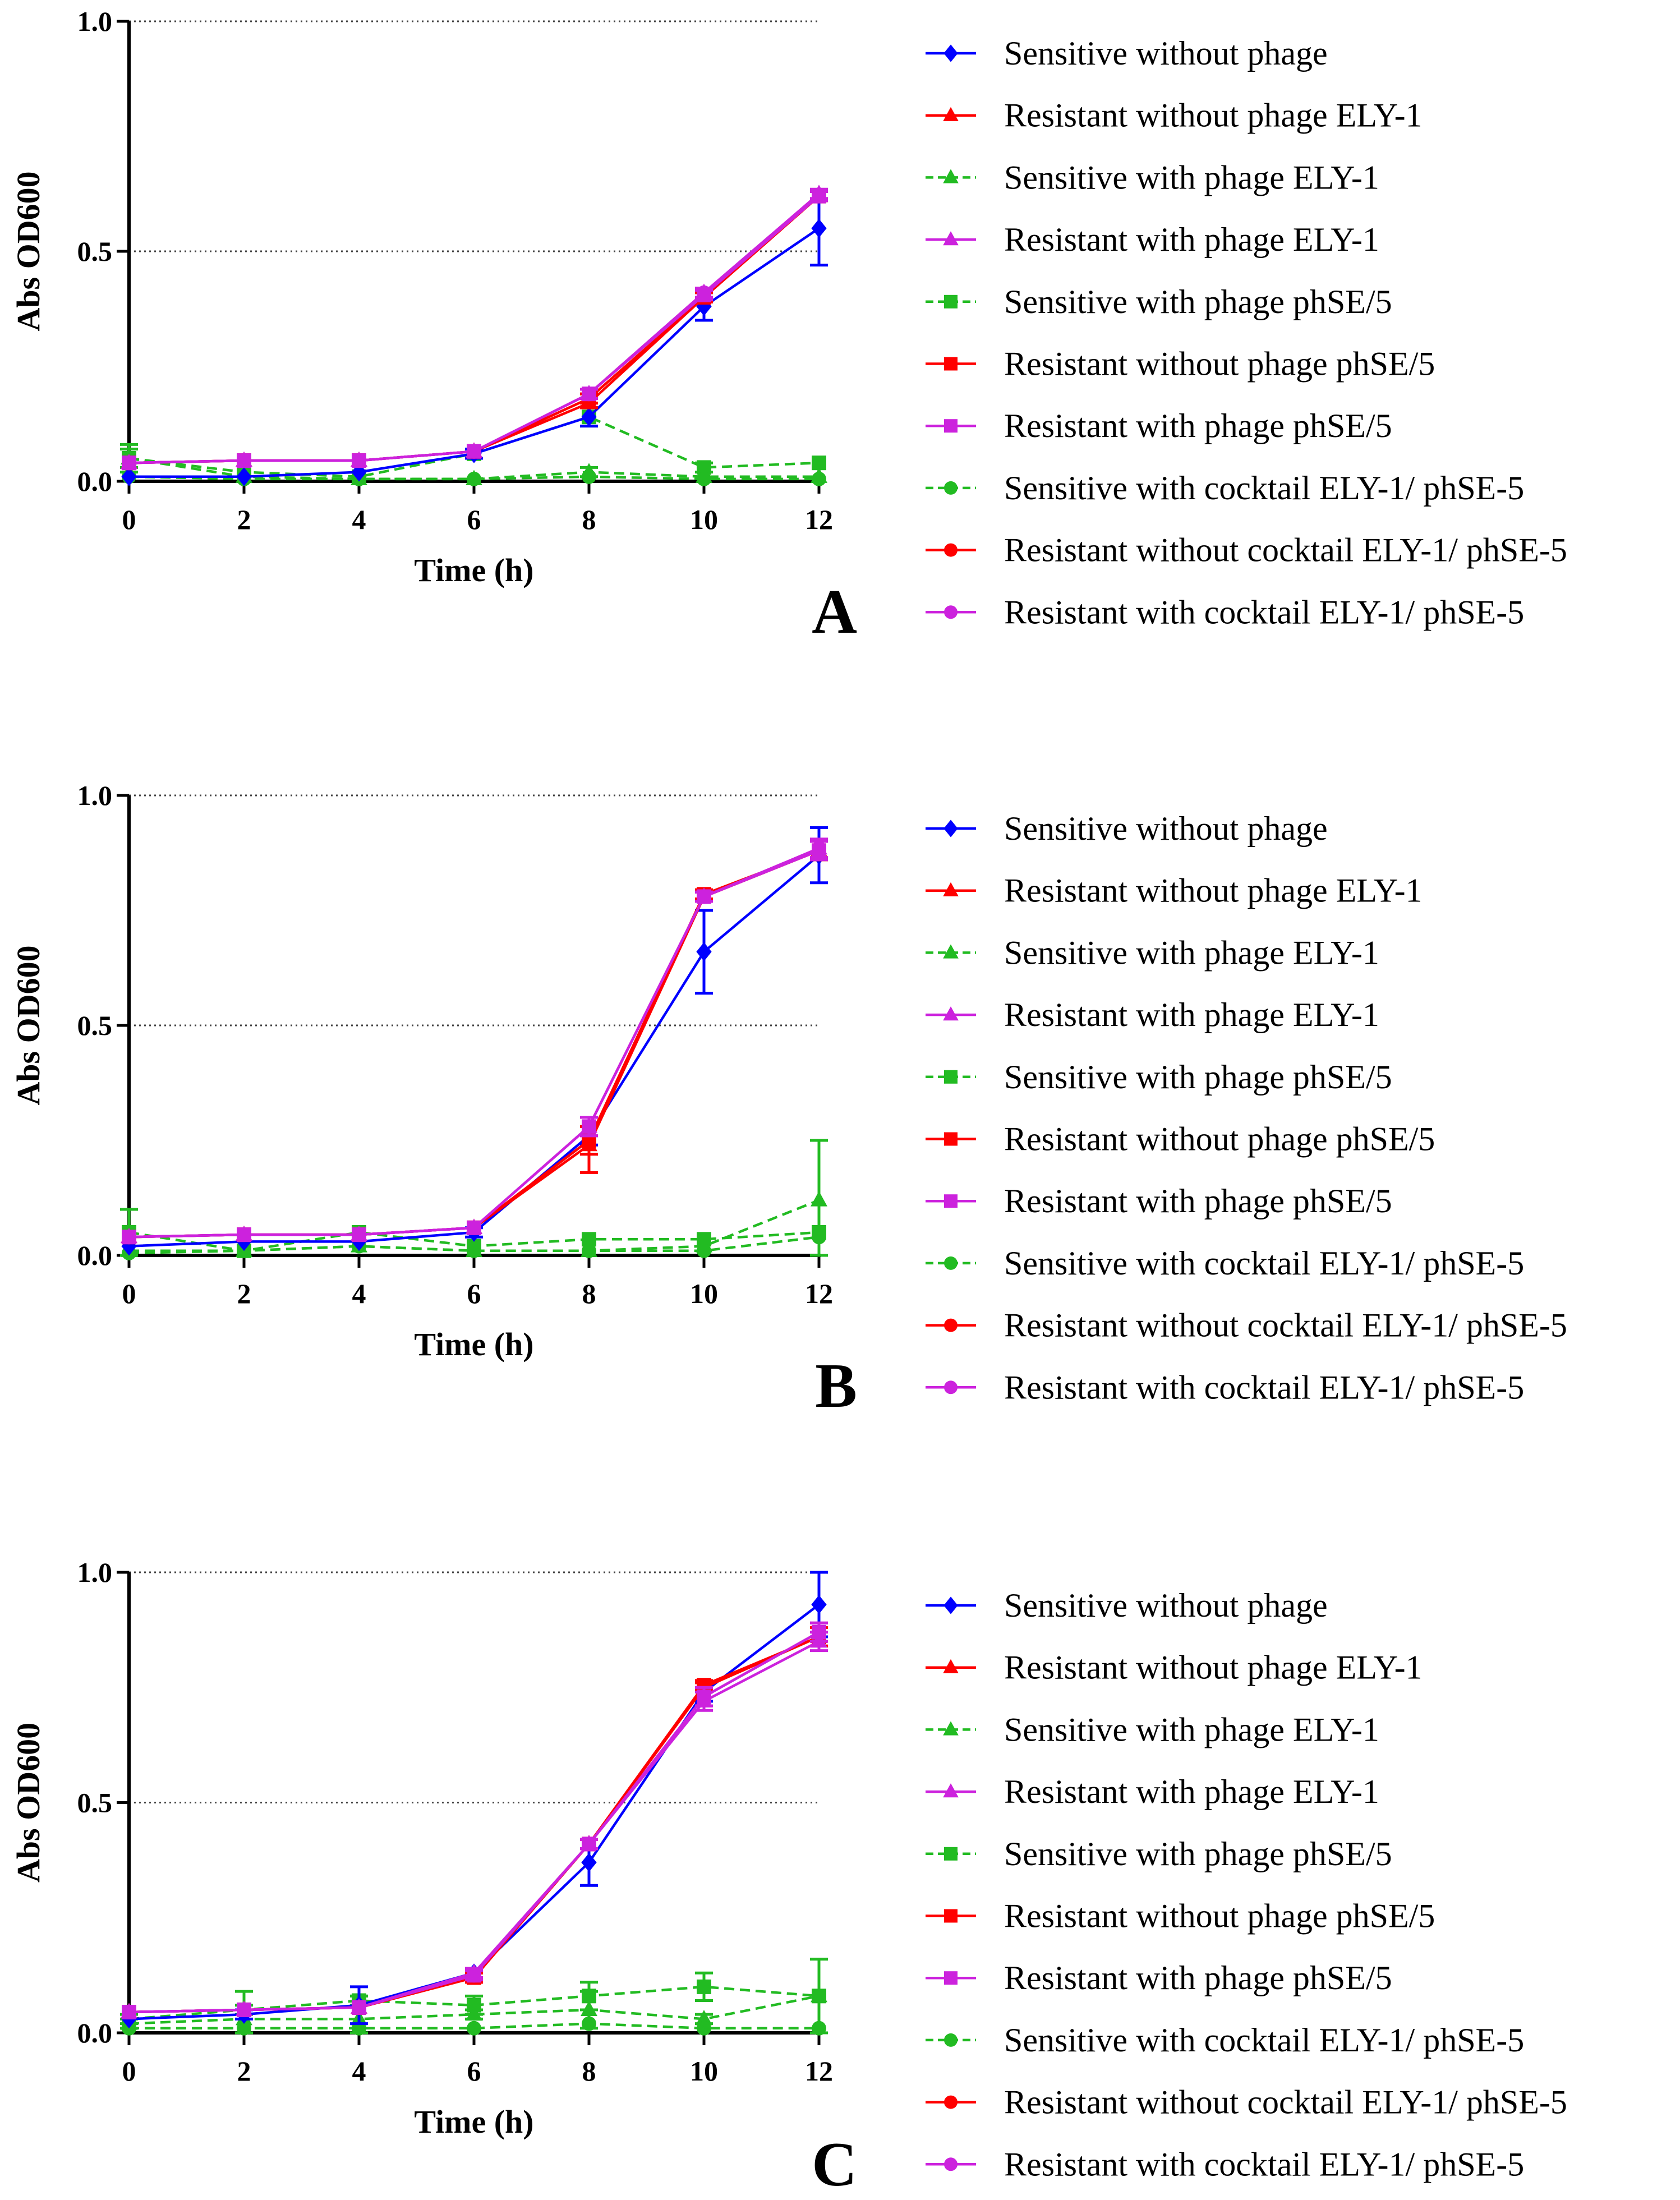  I want to click on legend-label: Sensitive without phage, so click(1166, 1605).